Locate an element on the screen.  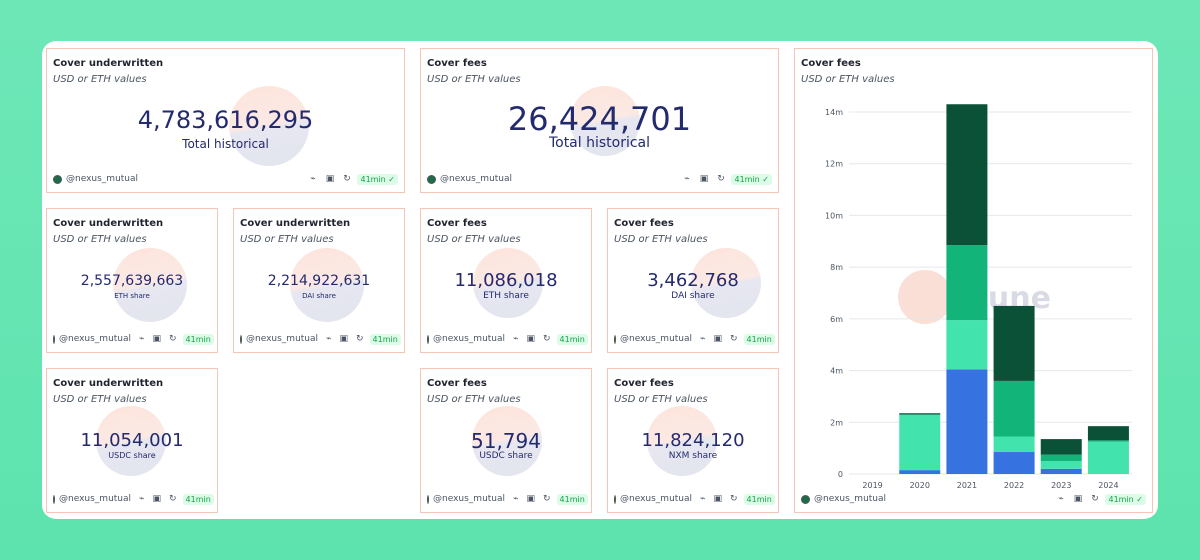
counter-caption: USDC share is located at coordinates (506, 456).